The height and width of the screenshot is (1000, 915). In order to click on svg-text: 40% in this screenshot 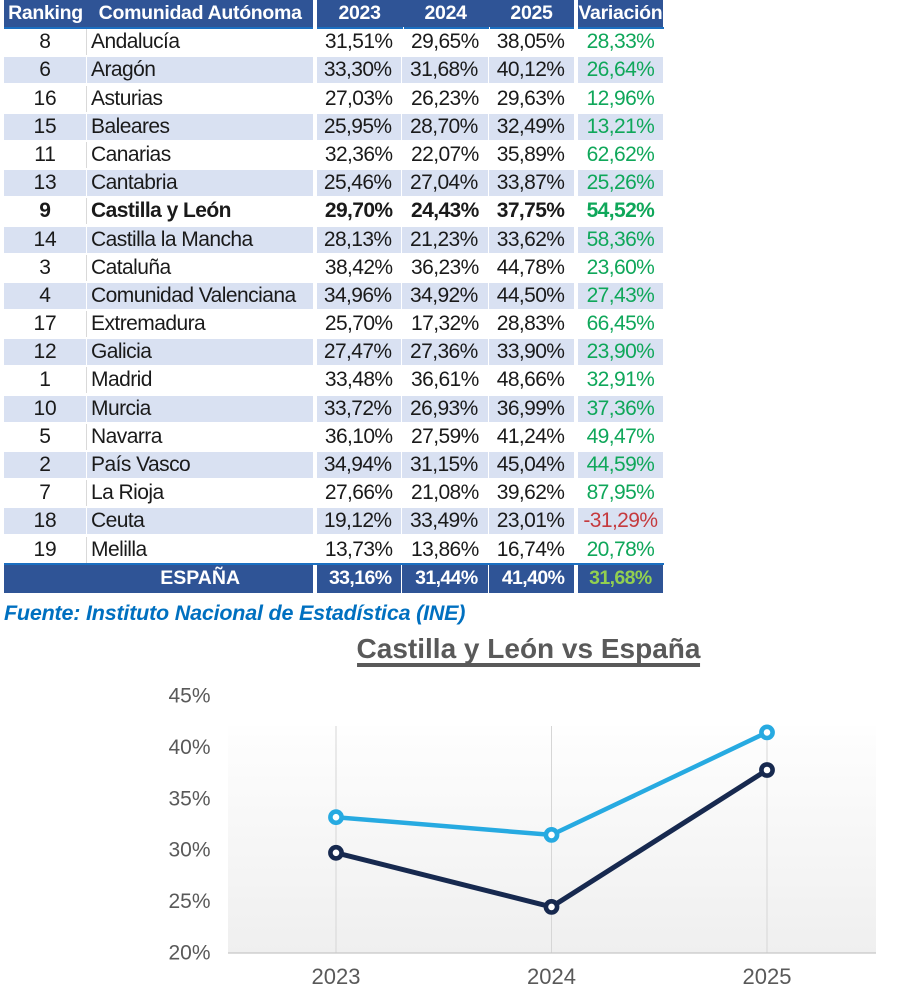, I will do `click(189, 747)`.